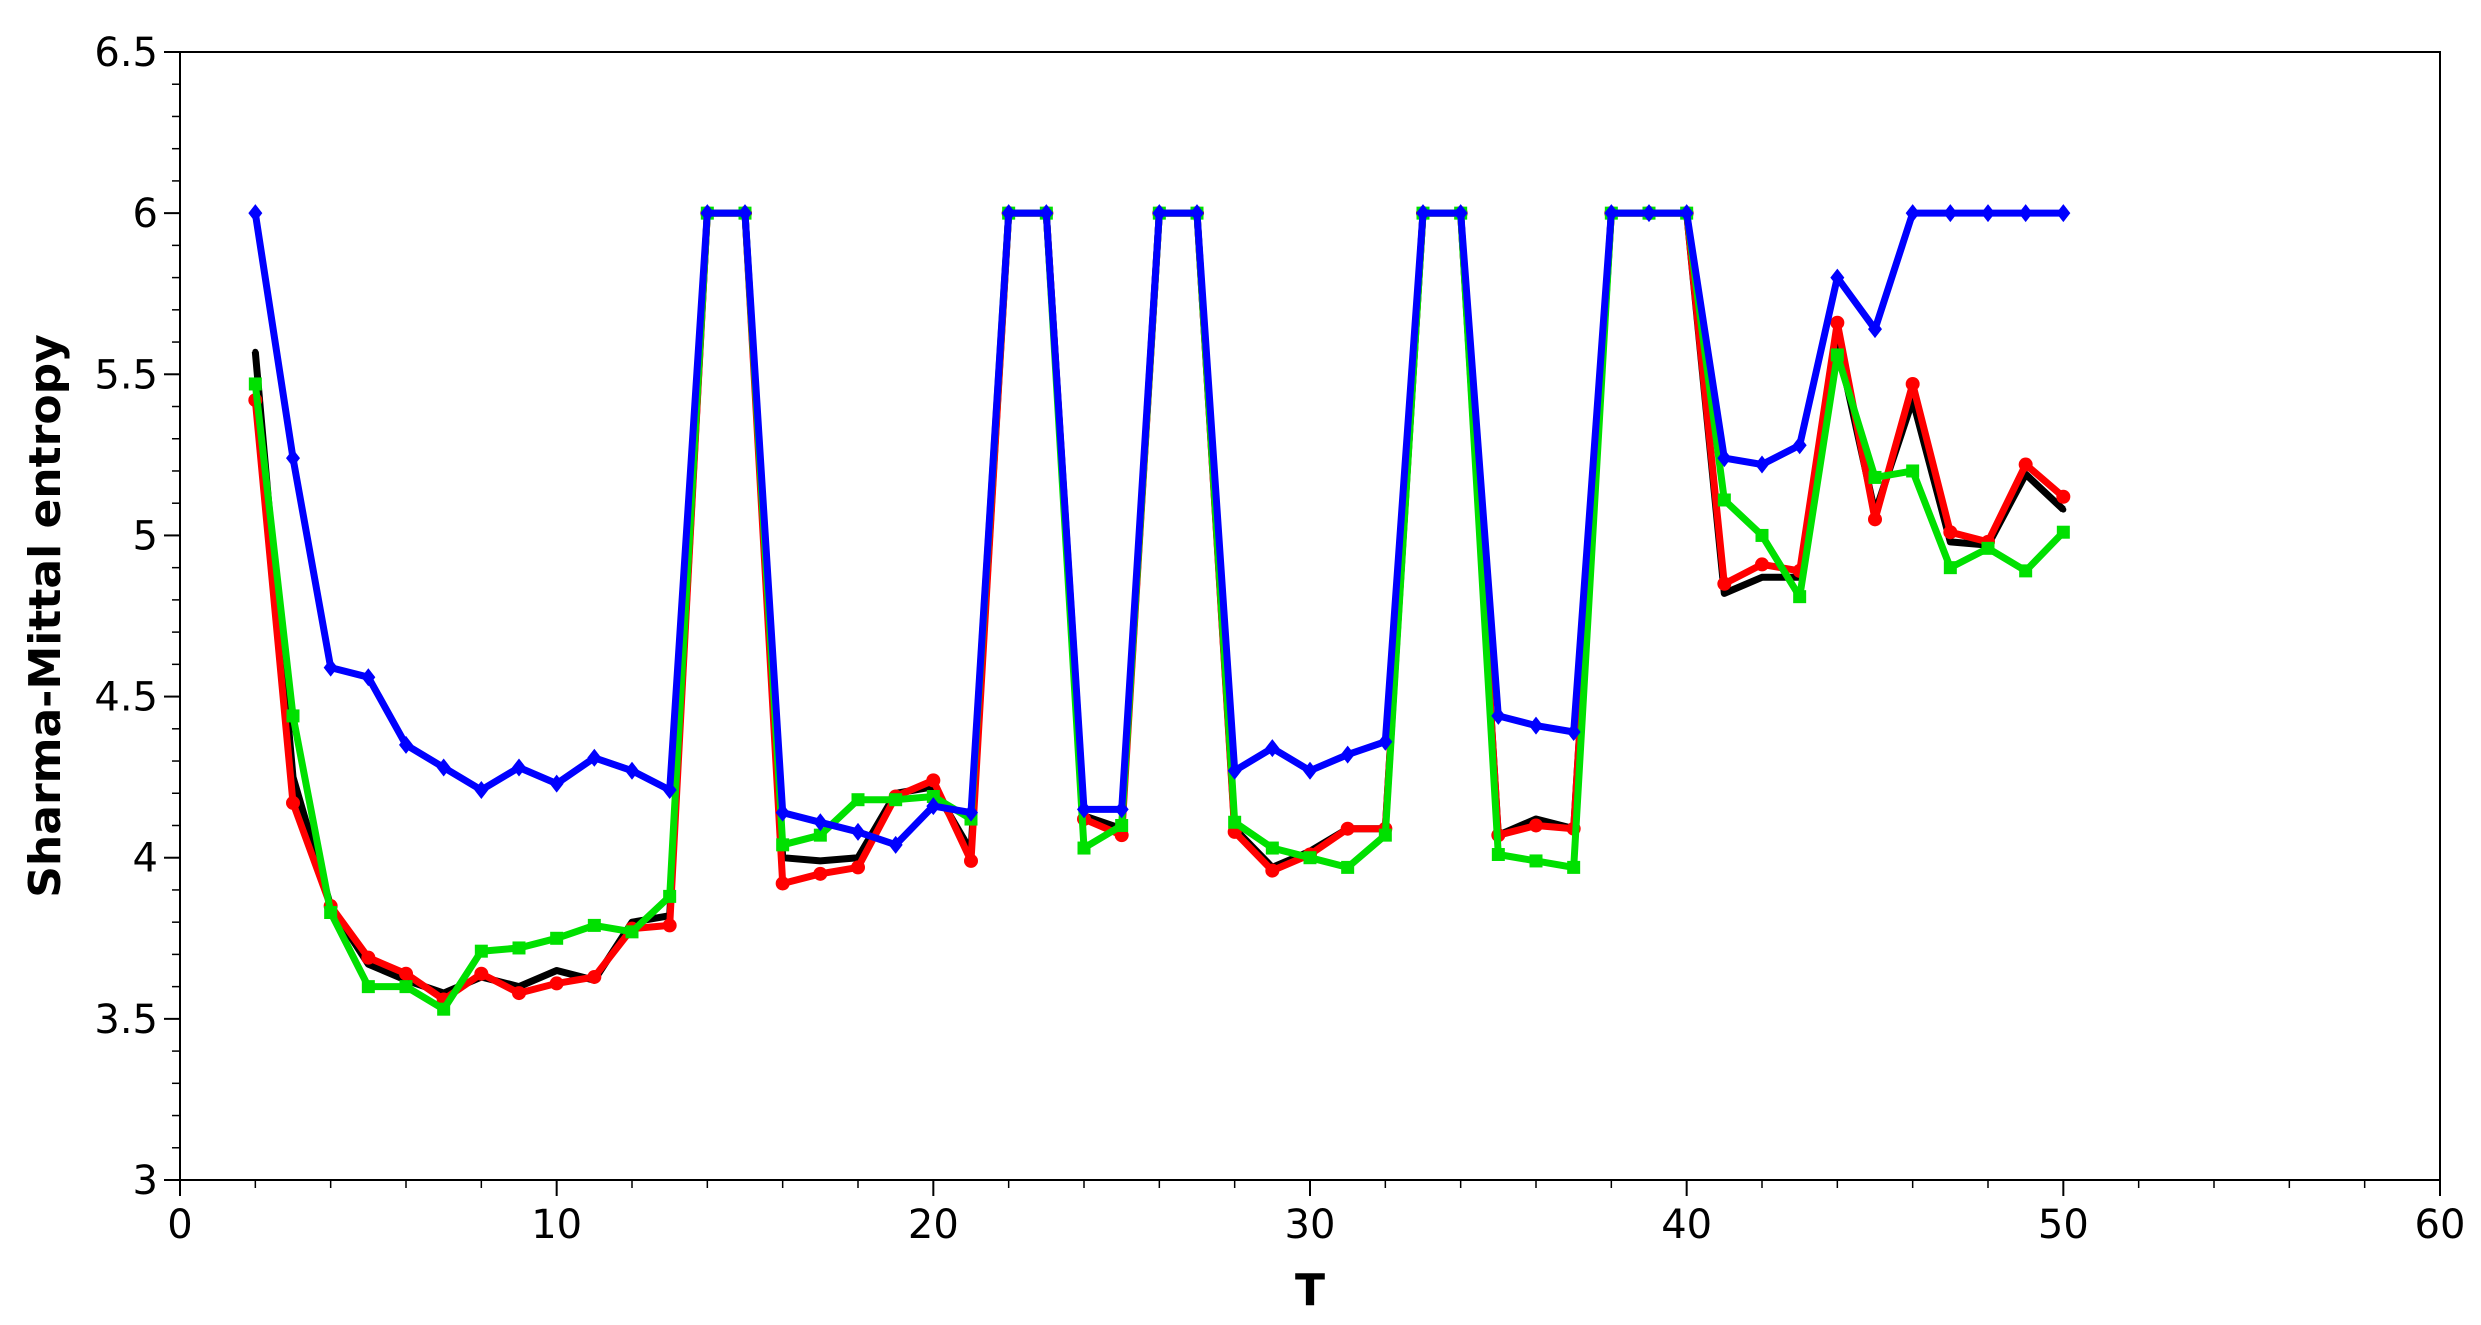  What do you see at coordinates (145, 214) in the screenshot?
I see `y-tick-label: 6` at bounding box center [145, 214].